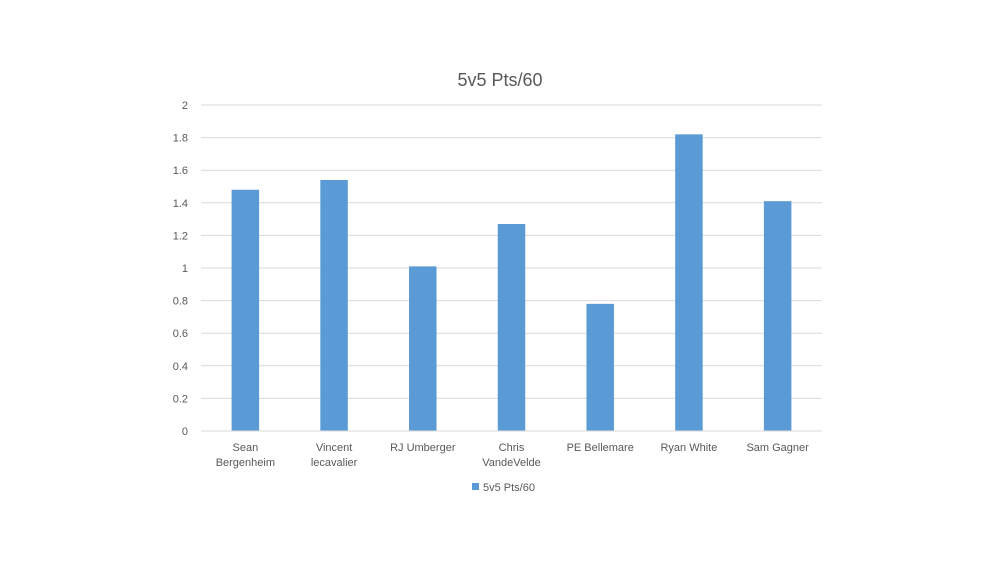 The width and height of the screenshot is (1000, 563). I want to click on legend: 5v5 Pts/60, so click(503, 488).